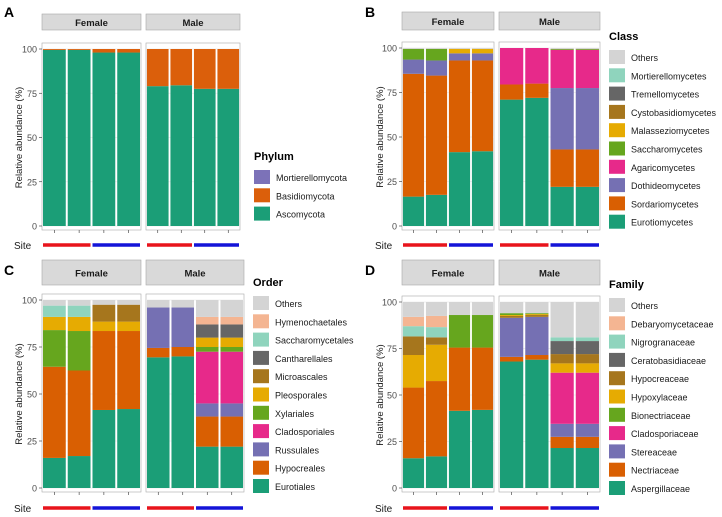 The height and width of the screenshot is (517, 722). Describe the element at coordinates (654, 452) in the screenshot. I see `legend-label: Stereaceae` at that location.